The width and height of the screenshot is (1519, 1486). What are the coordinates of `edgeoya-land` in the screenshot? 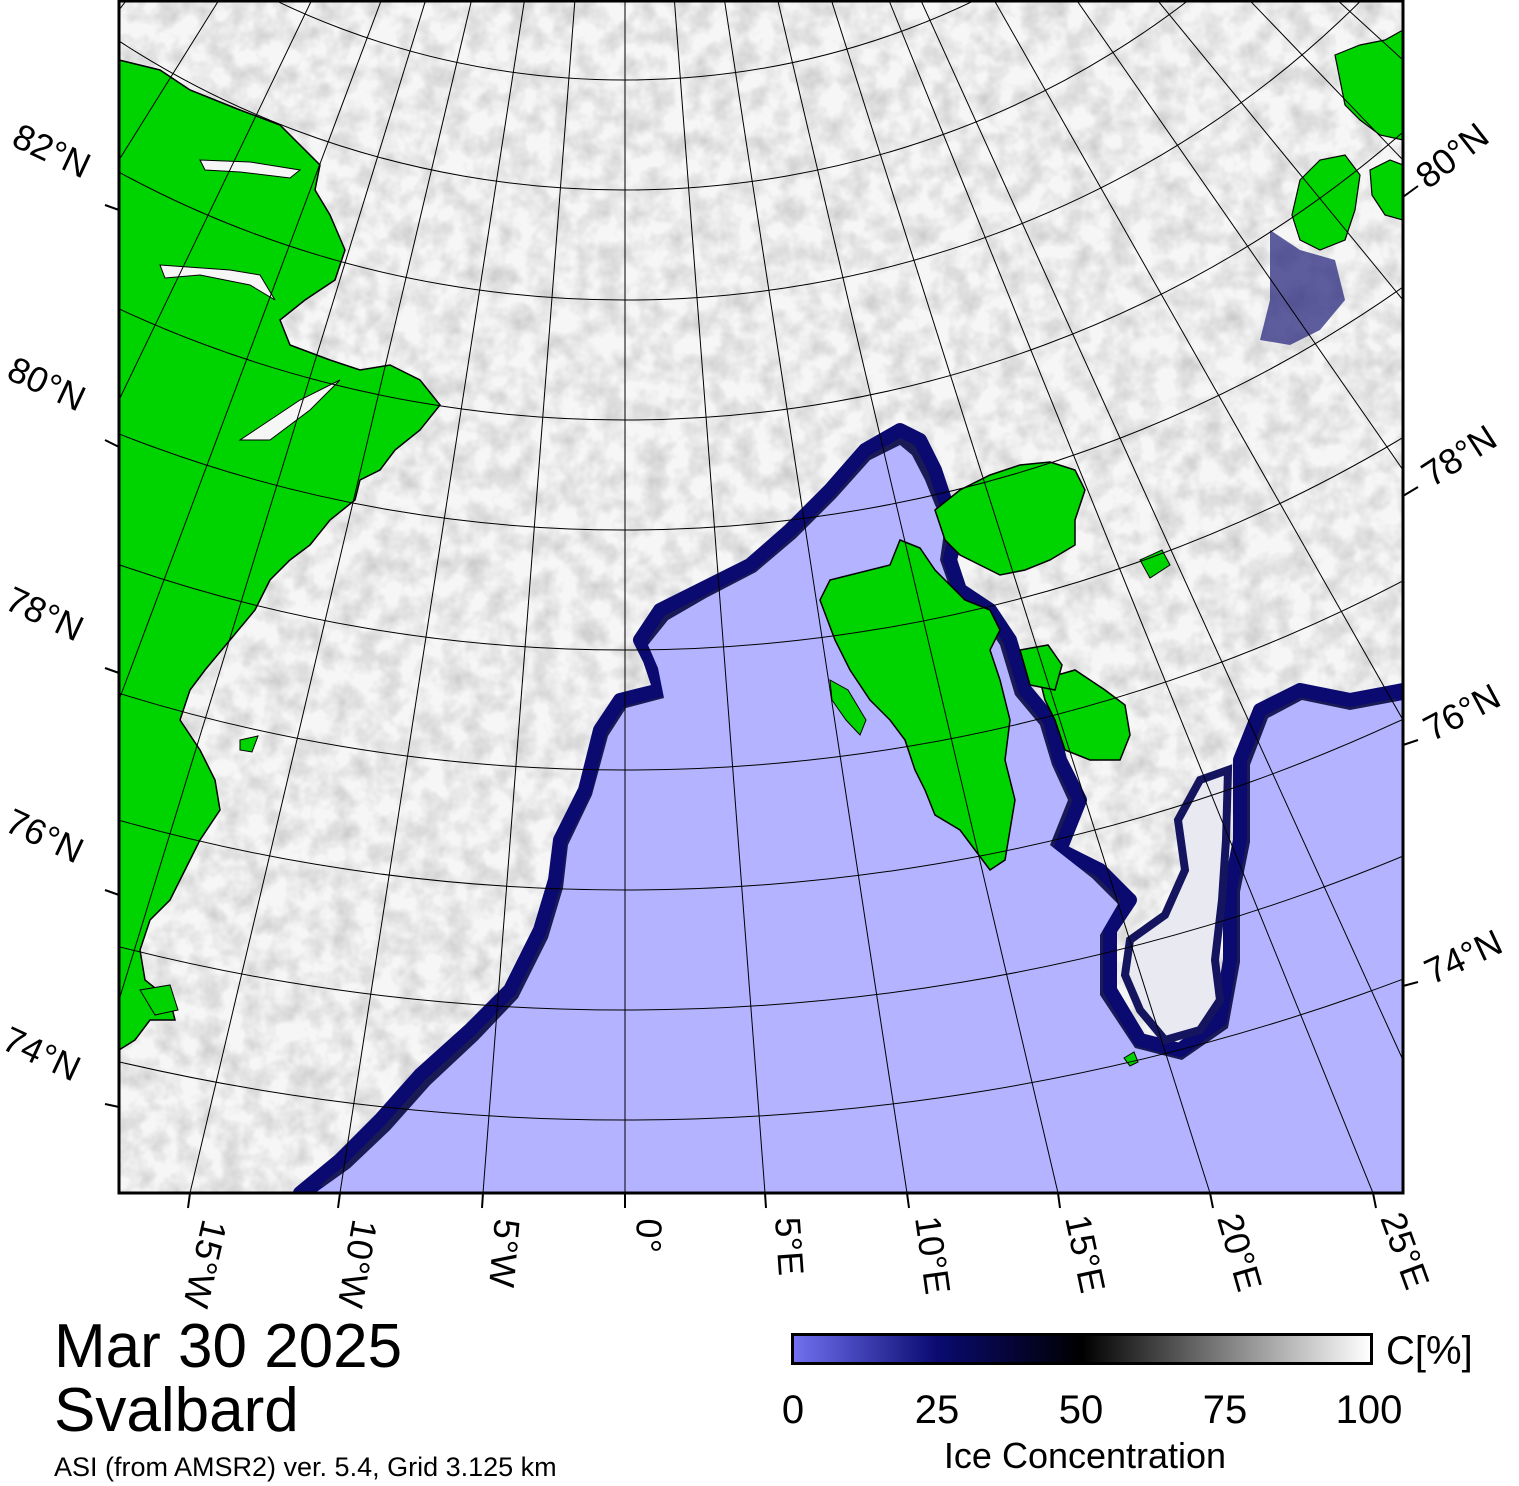 It's located at (1085, 715).